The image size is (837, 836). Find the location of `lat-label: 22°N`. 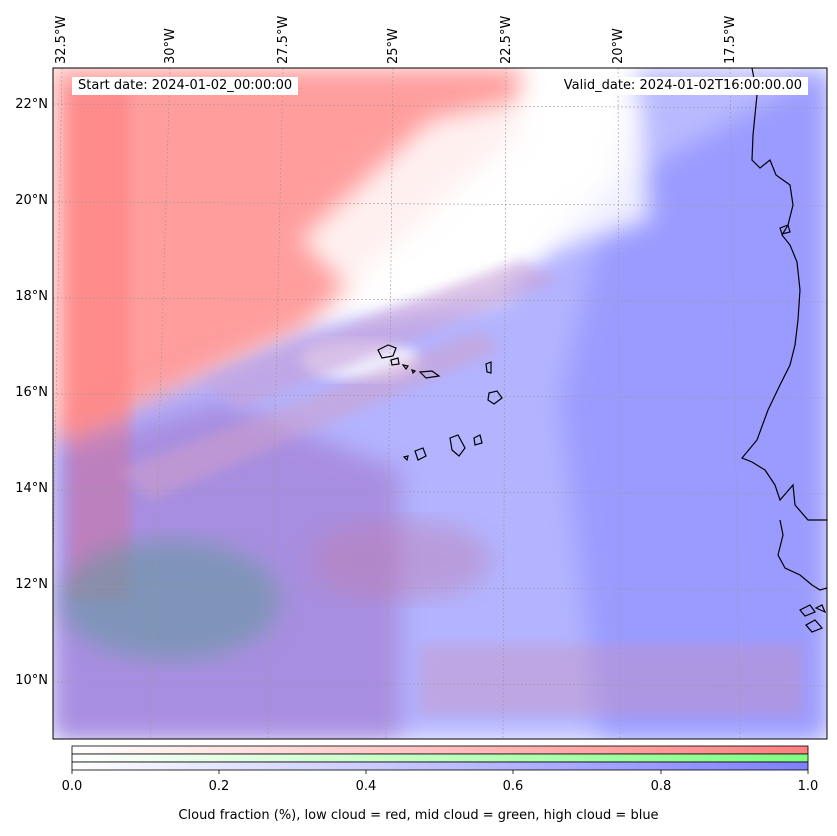

lat-label: 22°N is located at coordinates (31, 104).